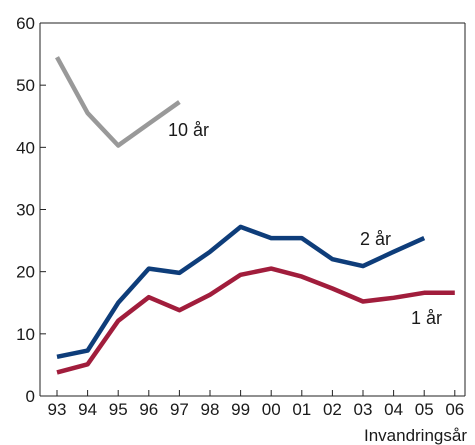 This screenshot has height=445, width=475. Describe the element at coordinates (256, 404) in the screenshot. I see `x-axis-ticks: 93 94 95 96 97 98 99 00 01 02 03 04 05 06` at that location.